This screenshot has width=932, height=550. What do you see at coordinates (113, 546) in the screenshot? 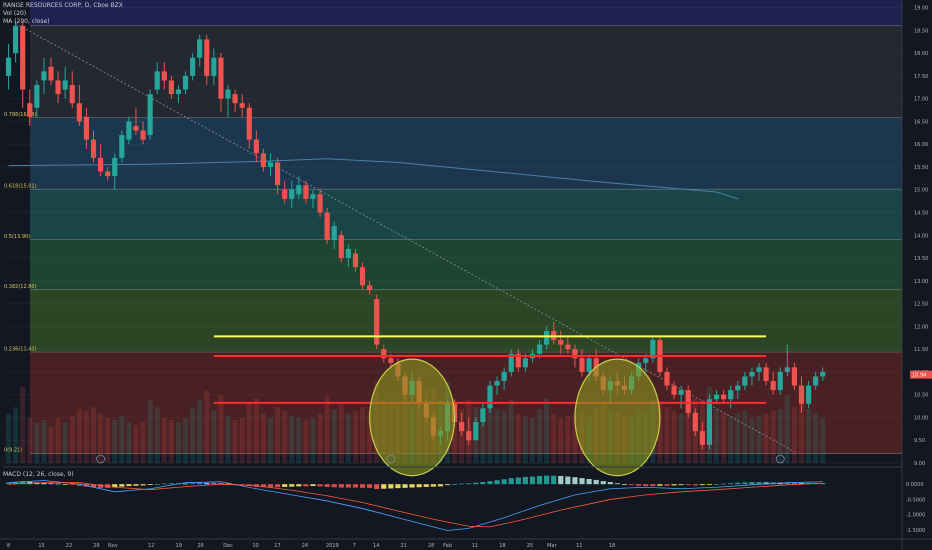
I see `time-tick-label: Nov` at bounding box center [113, 546].